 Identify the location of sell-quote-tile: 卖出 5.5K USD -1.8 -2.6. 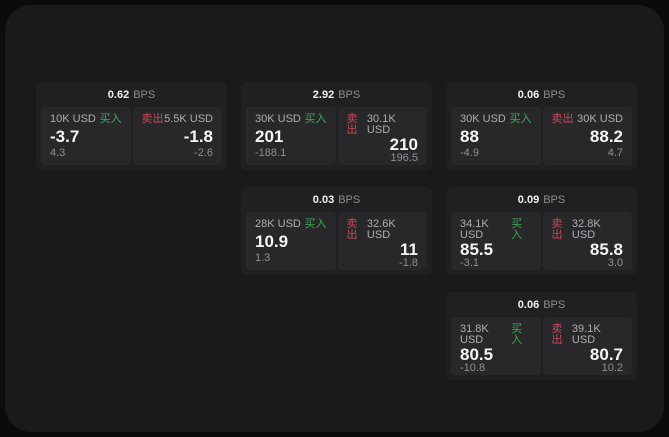
(177, 136).